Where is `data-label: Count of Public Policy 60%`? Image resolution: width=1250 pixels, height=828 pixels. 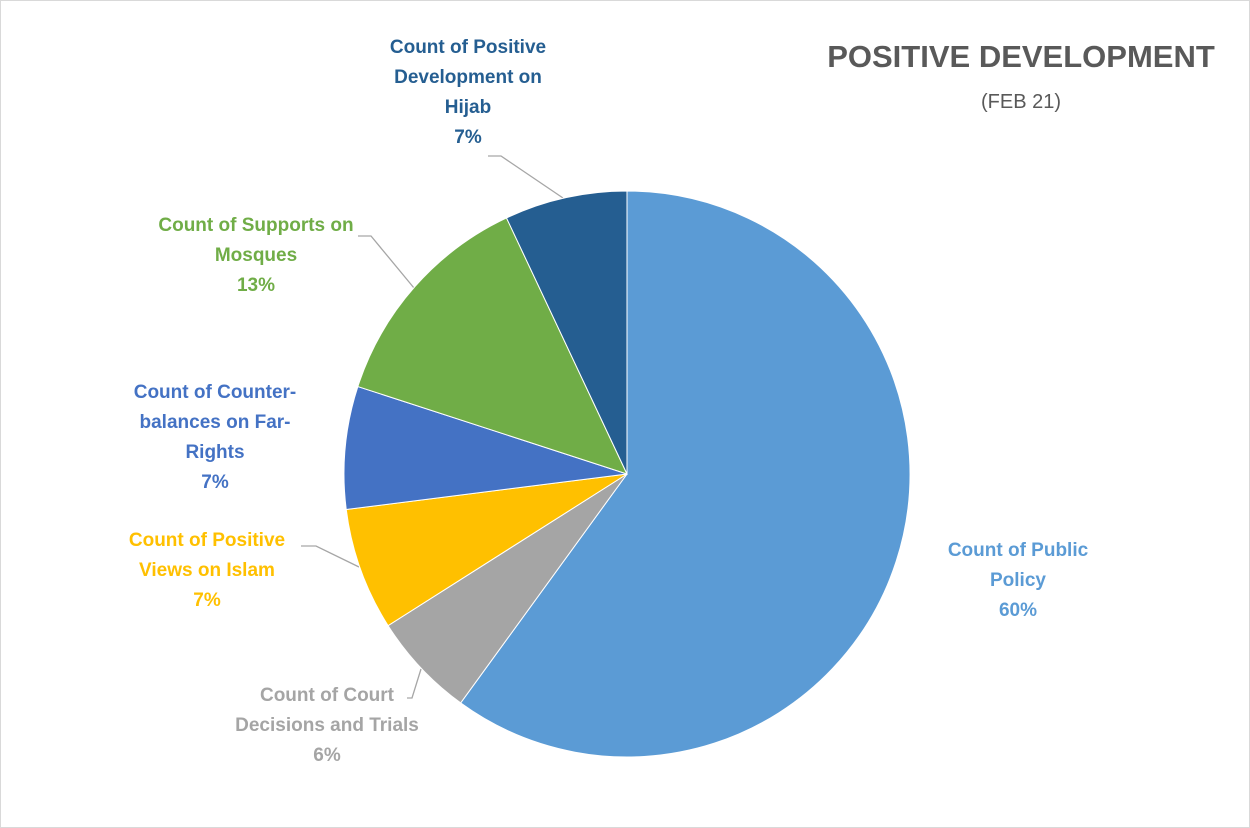
data-label: Count of Public Policy 60% is located at coordinates (1018, 581).